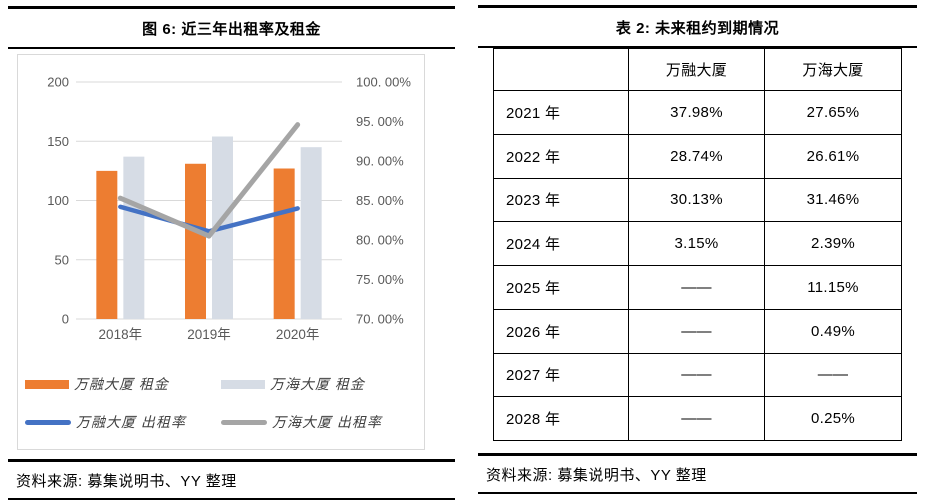 The height and width of the screenshot is (500, 929). Describe the element at coordinates (697, 113) in the screenshot. I see `value-cell: 37.98%` at that location.